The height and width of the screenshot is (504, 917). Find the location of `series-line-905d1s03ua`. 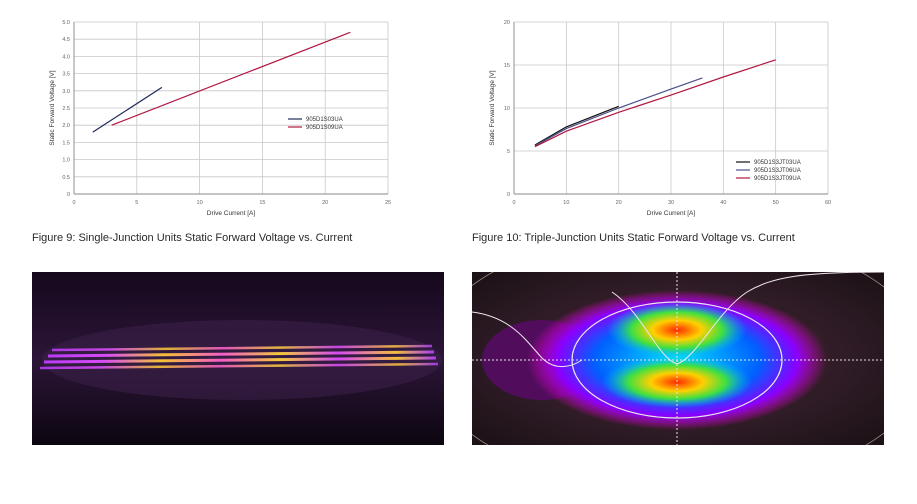

series-line-905d1s03ua is located at coordinates (127, 109).